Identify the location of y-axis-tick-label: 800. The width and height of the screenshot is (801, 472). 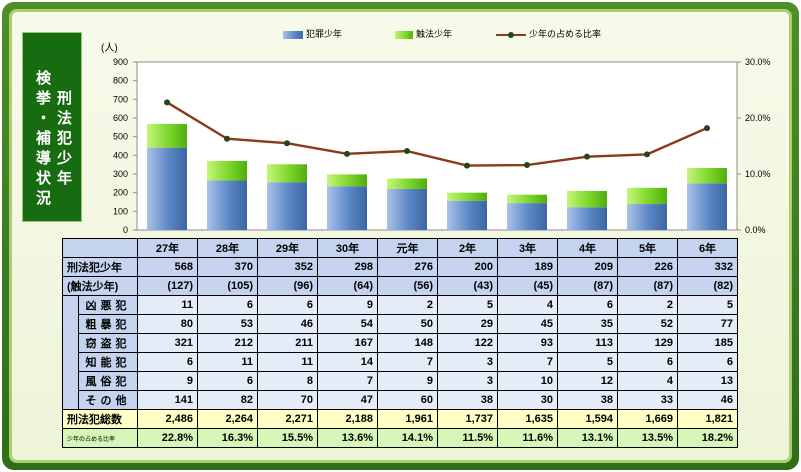
(120, 81).